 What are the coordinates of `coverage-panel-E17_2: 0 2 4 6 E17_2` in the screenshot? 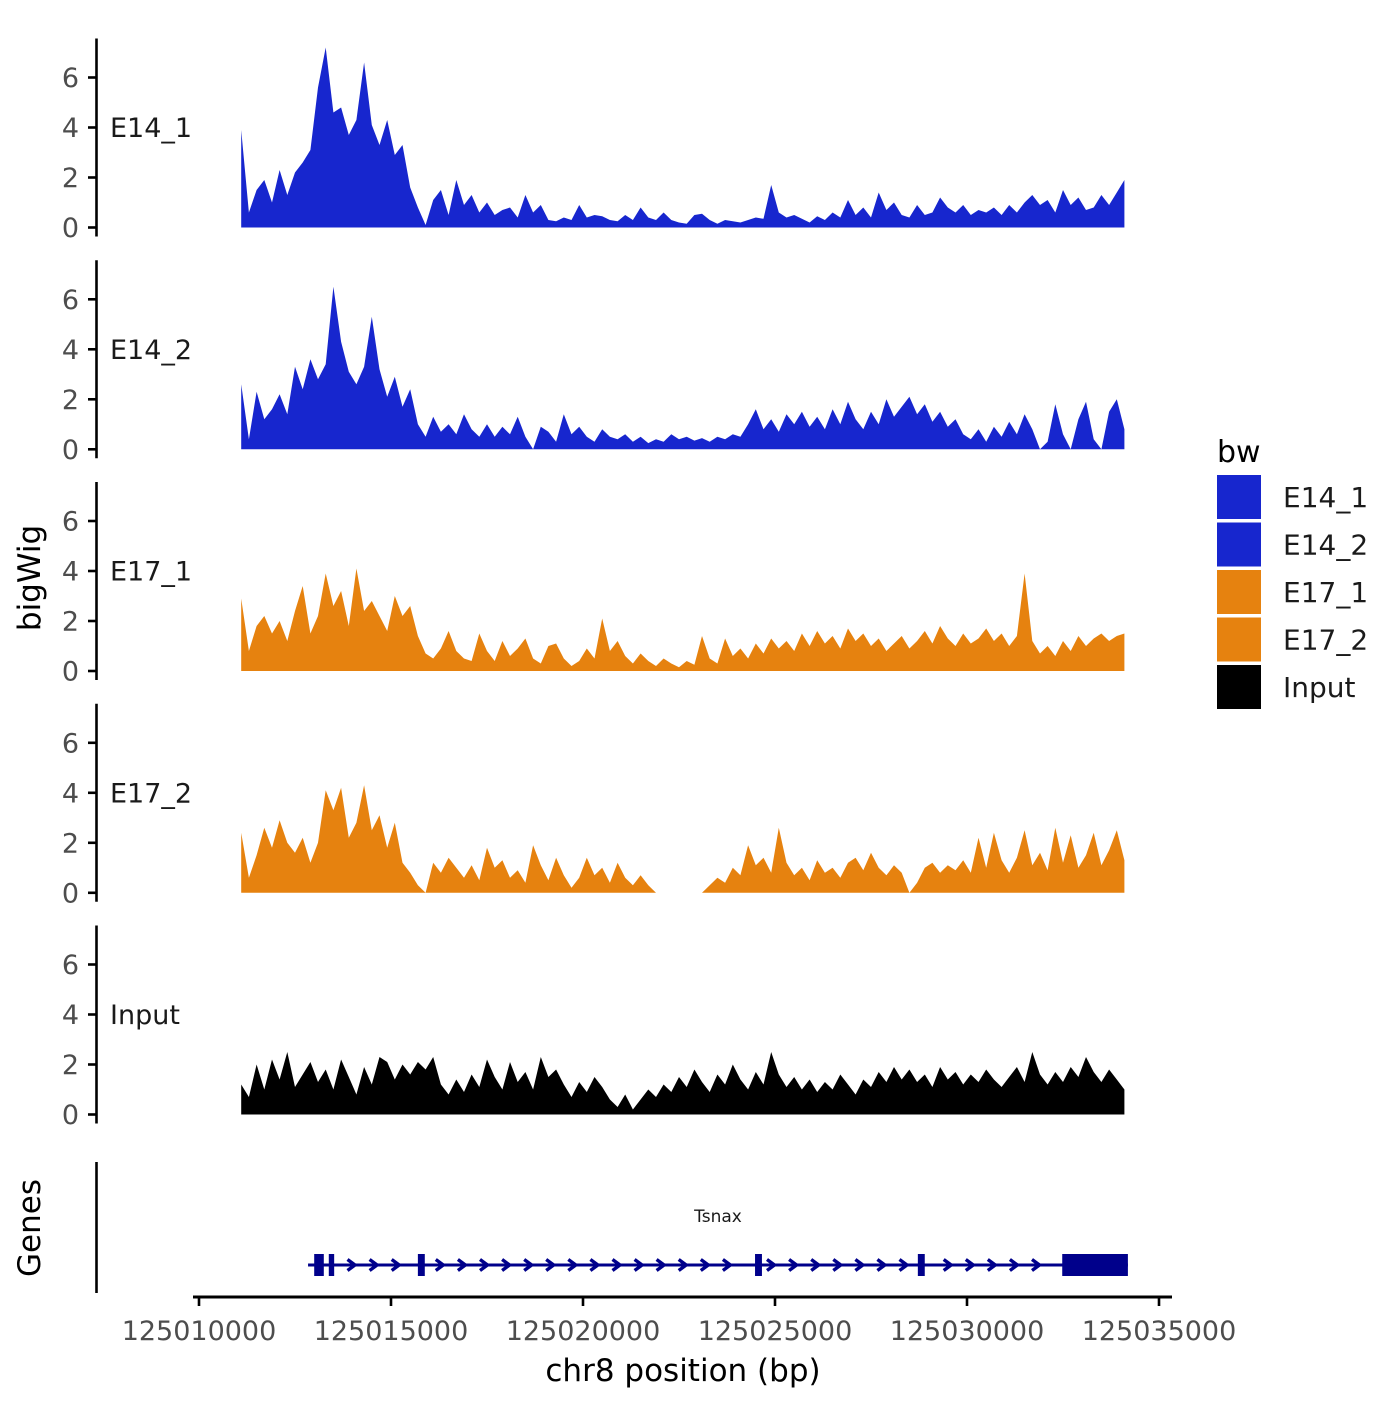 It's located at (593, 806).